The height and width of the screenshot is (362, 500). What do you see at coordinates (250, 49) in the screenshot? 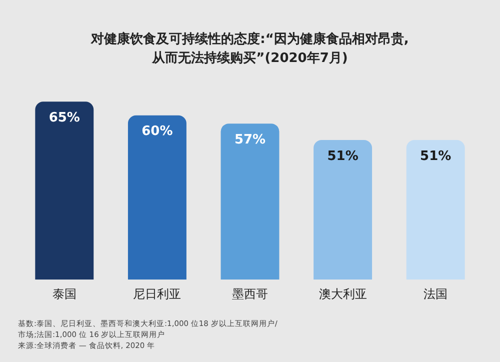
I see `chart-title: 对健康饮食及可持续性的态度:“因为健康食品相对昂贵, 从而无法持续购买”(2020年7月)` at bounding box center [250, 49].